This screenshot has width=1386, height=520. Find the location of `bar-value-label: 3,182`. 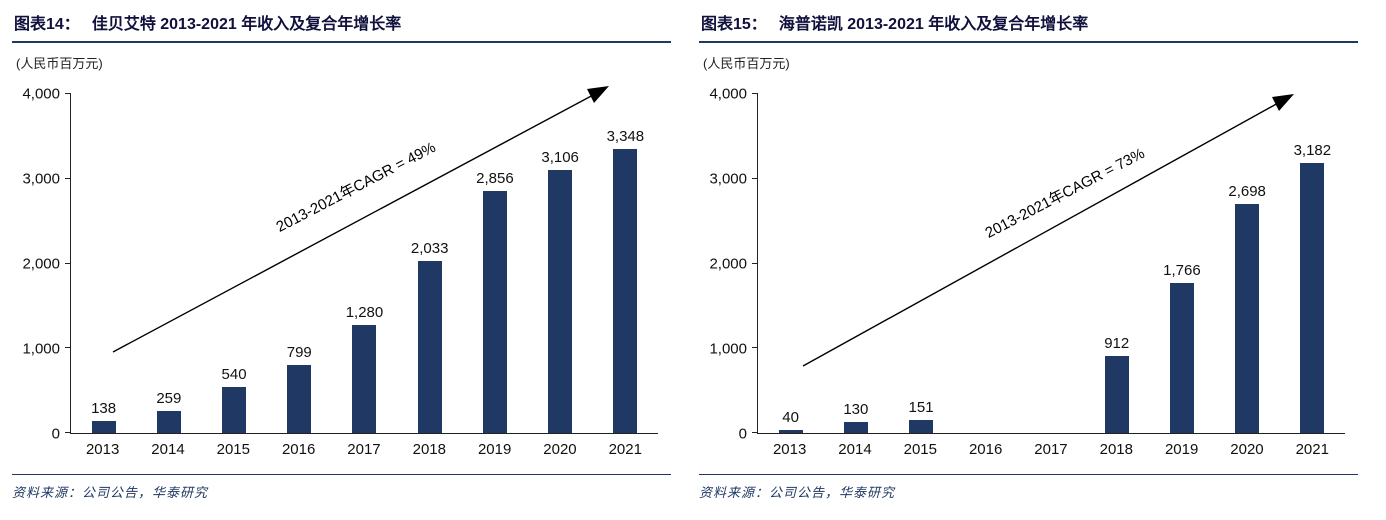

bar-value-label: 3,182 is located at coordinates (1312, 151).